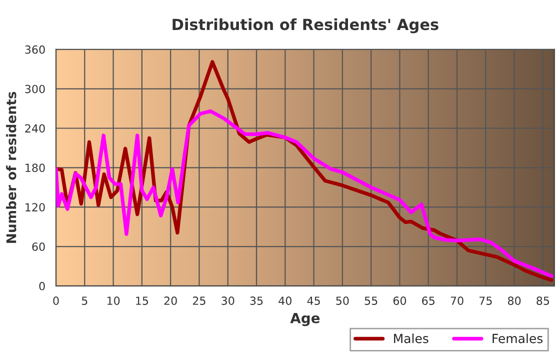  I want to click on x-tick-label: 85, so click(543, 300).